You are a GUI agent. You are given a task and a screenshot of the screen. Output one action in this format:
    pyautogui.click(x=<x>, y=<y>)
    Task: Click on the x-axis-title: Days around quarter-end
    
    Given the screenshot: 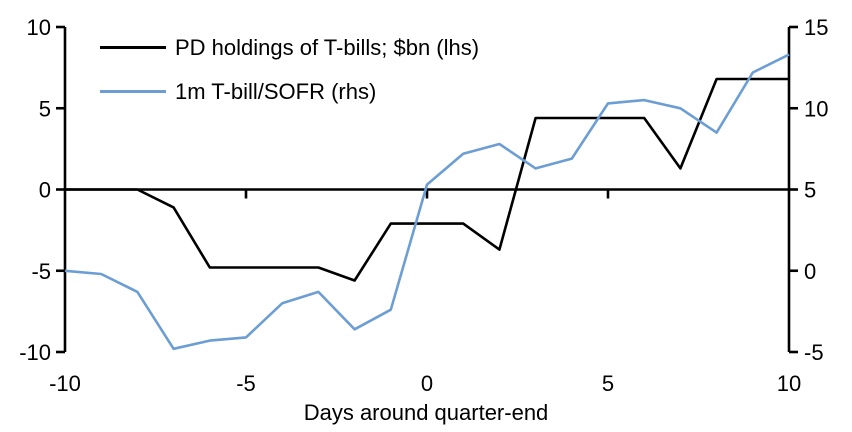 What is the action you would take?
    pyautogui.click(x=426, y=412)
    